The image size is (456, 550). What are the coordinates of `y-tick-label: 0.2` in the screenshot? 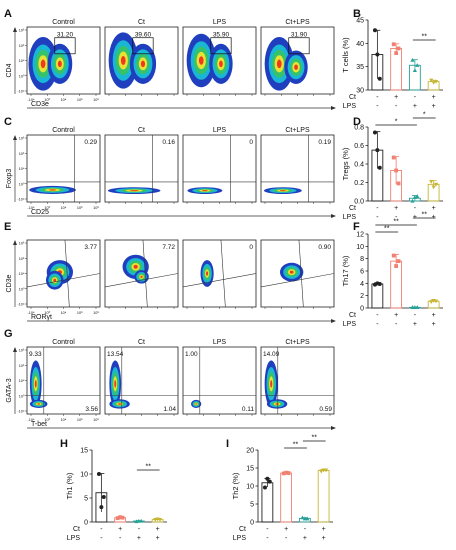 It's located at (359, 183).